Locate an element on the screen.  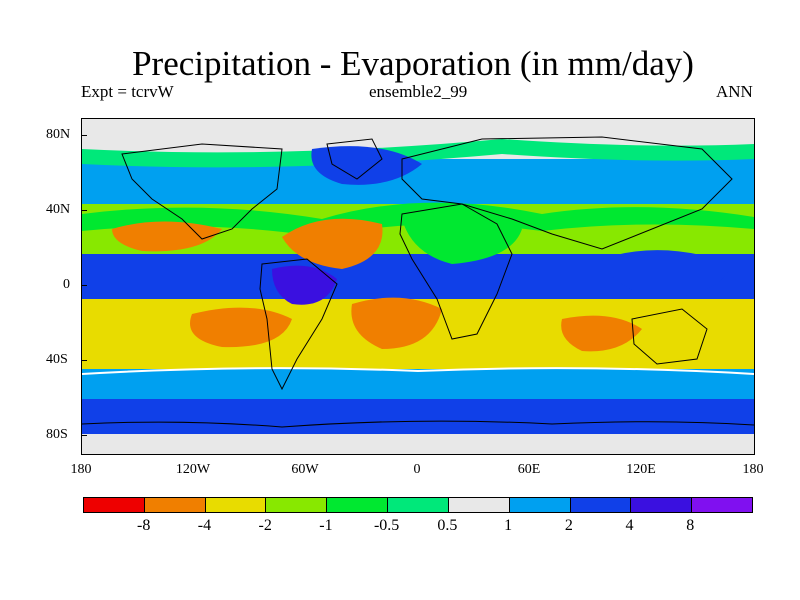
band-midlat-south is located at coordinates (418, 384).